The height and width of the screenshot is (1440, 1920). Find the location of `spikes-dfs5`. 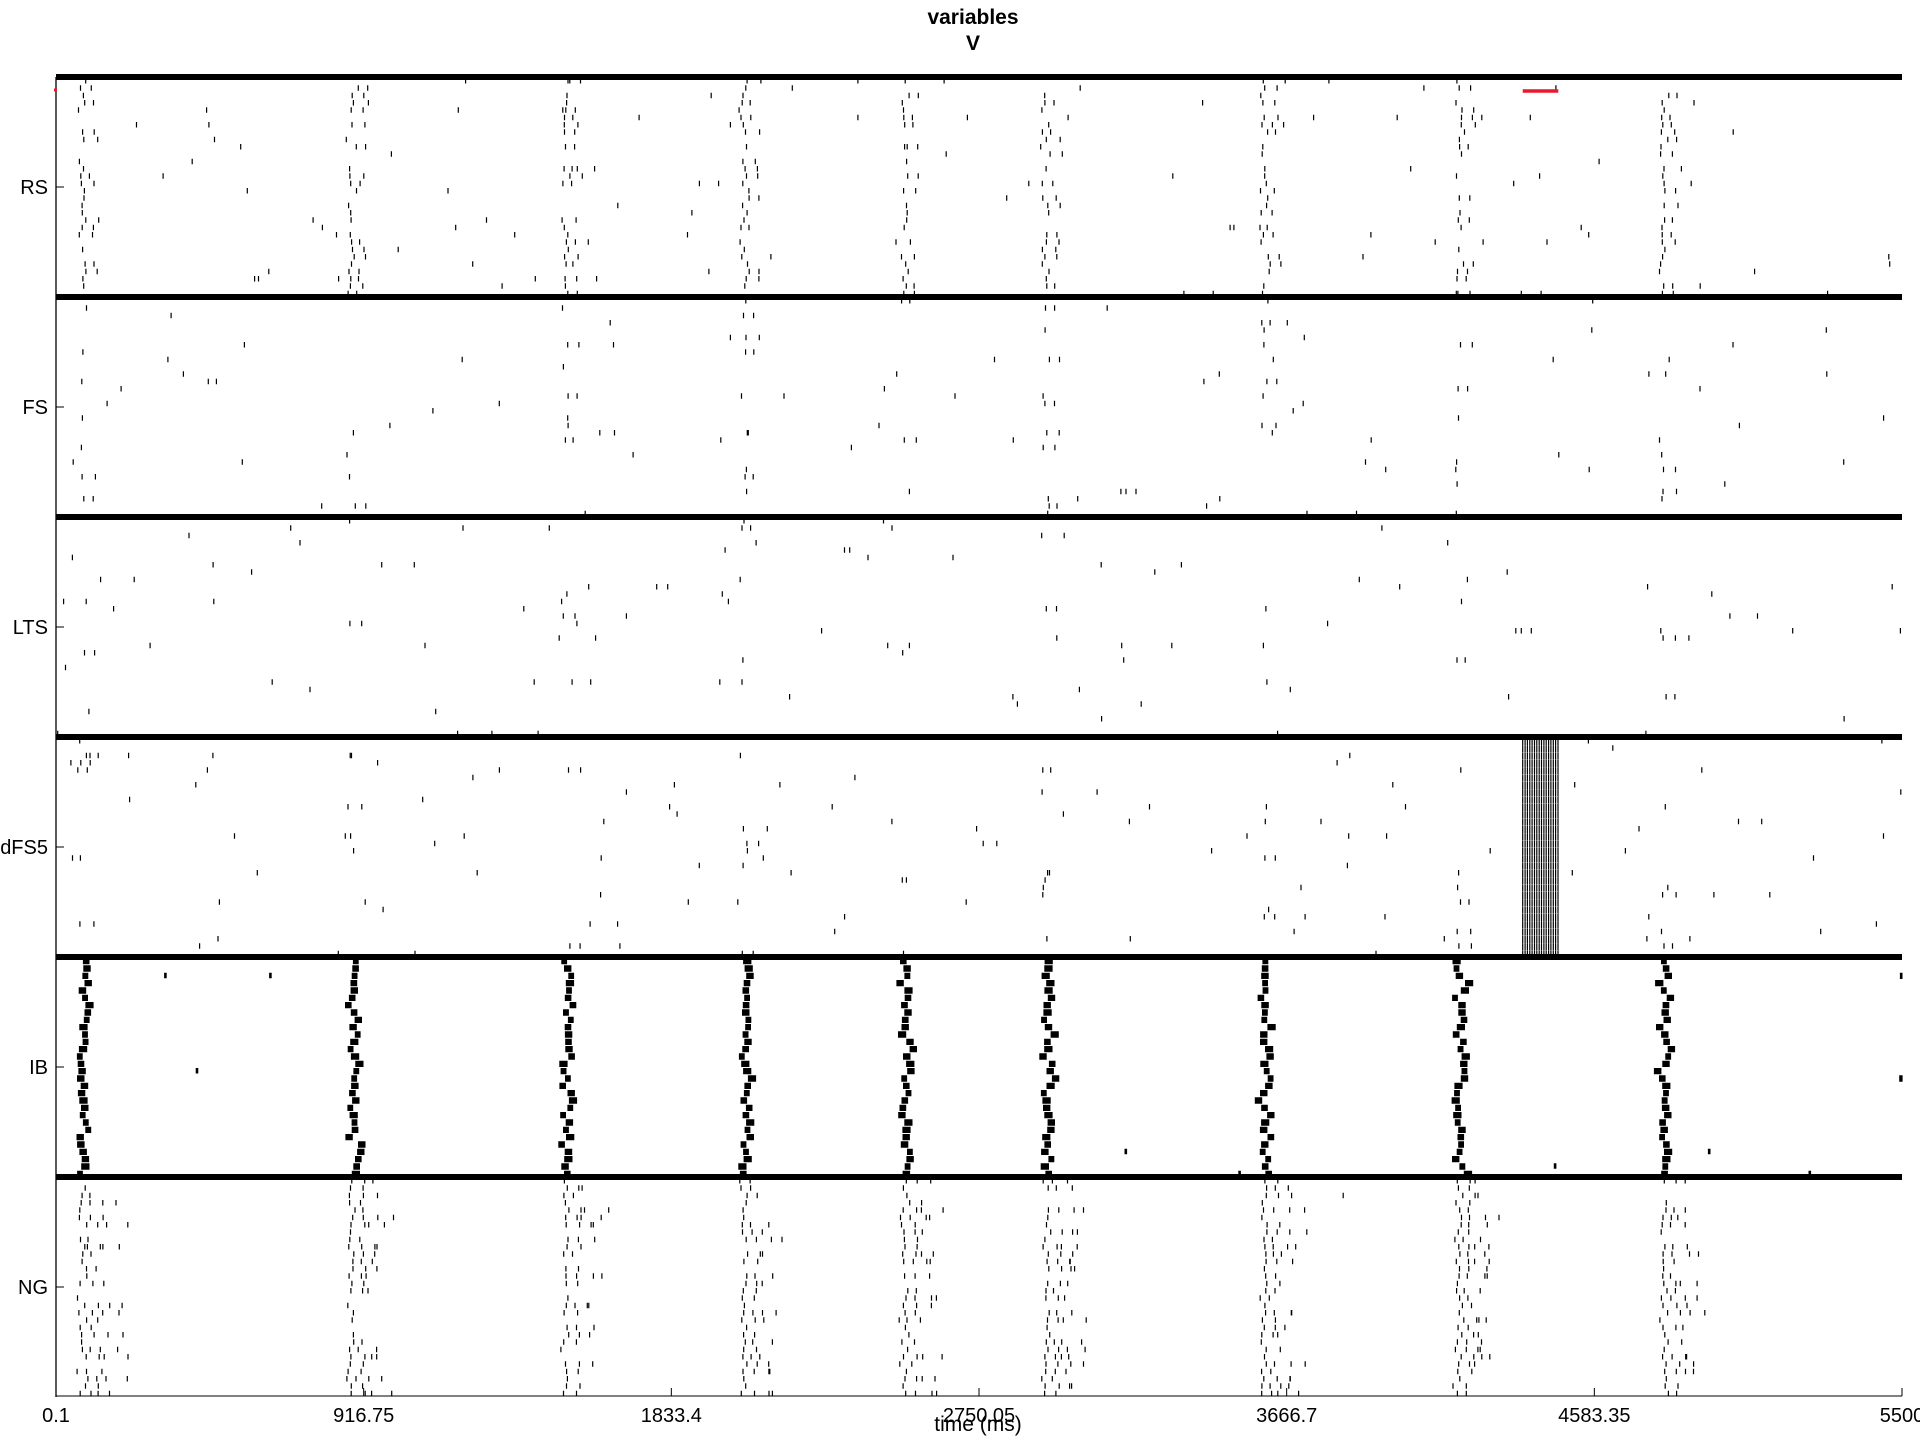

spikes-dfs5 is located at coordinates (986, 848).